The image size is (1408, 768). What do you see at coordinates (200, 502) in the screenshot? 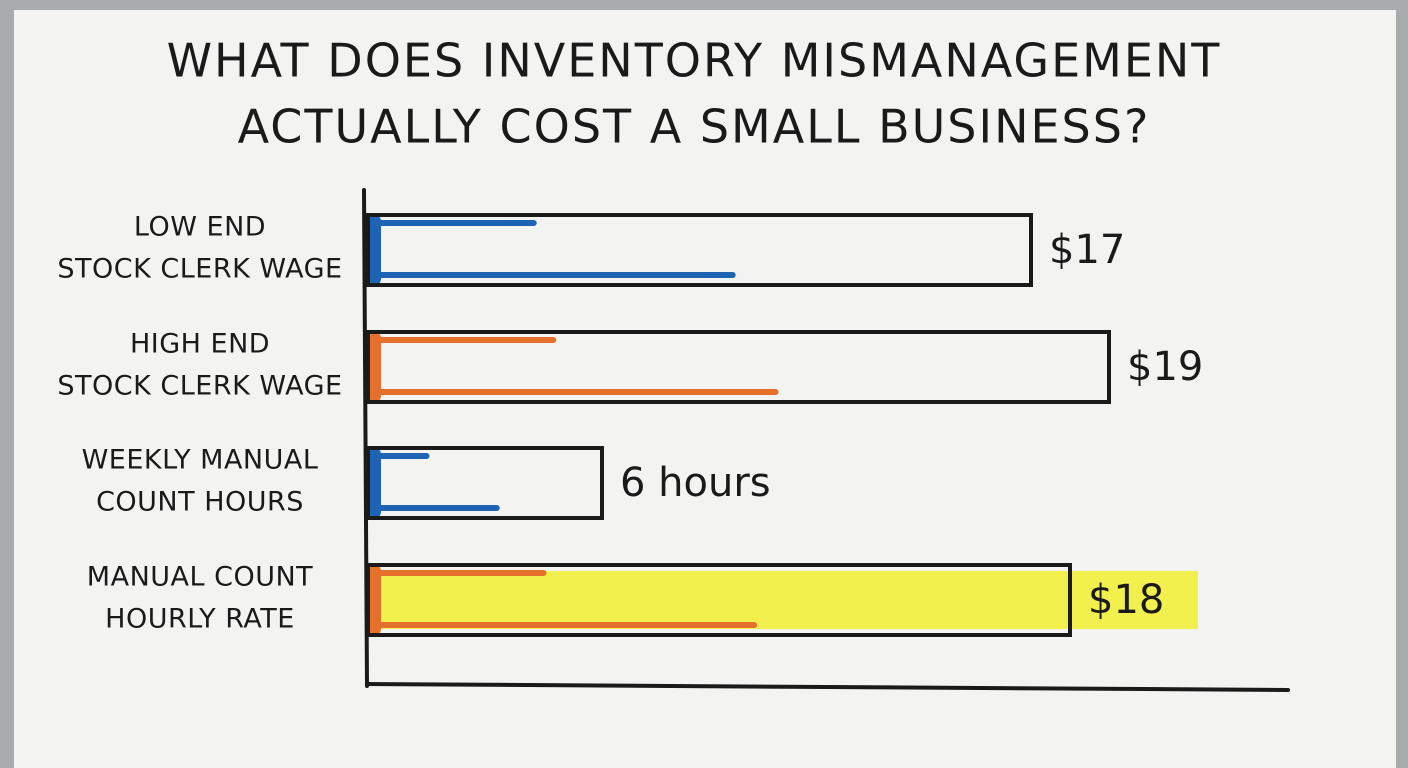
I see `category-label: COUNT HOURS` at bounding box center [200, 502].